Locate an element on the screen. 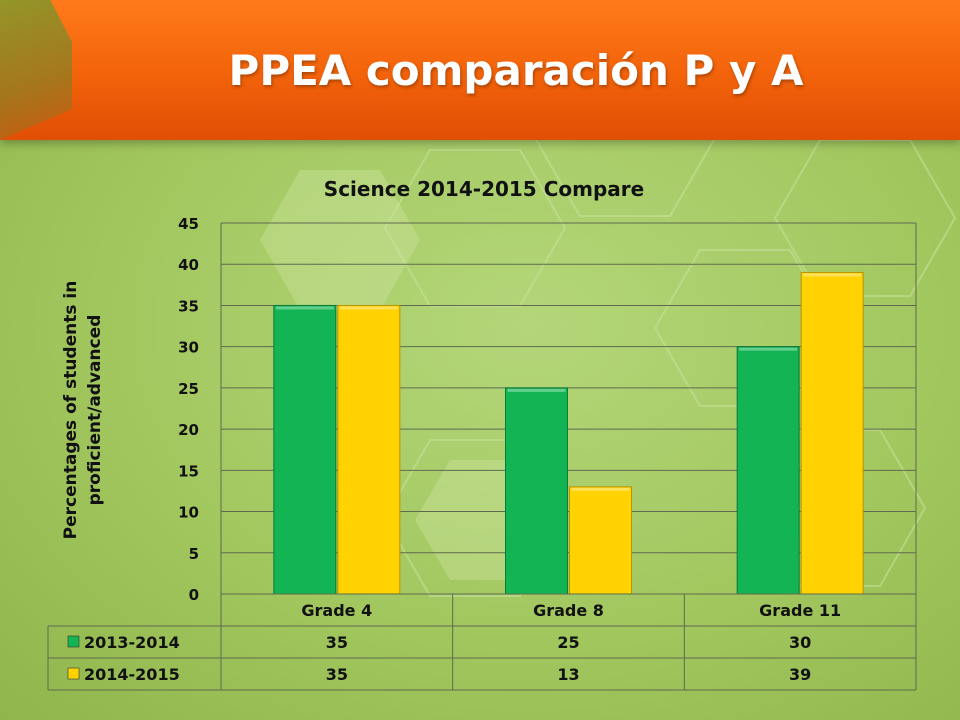 The height and width of the screenshot is (720, 960). data-table-value: 30 is located at coordinates (800, 642).